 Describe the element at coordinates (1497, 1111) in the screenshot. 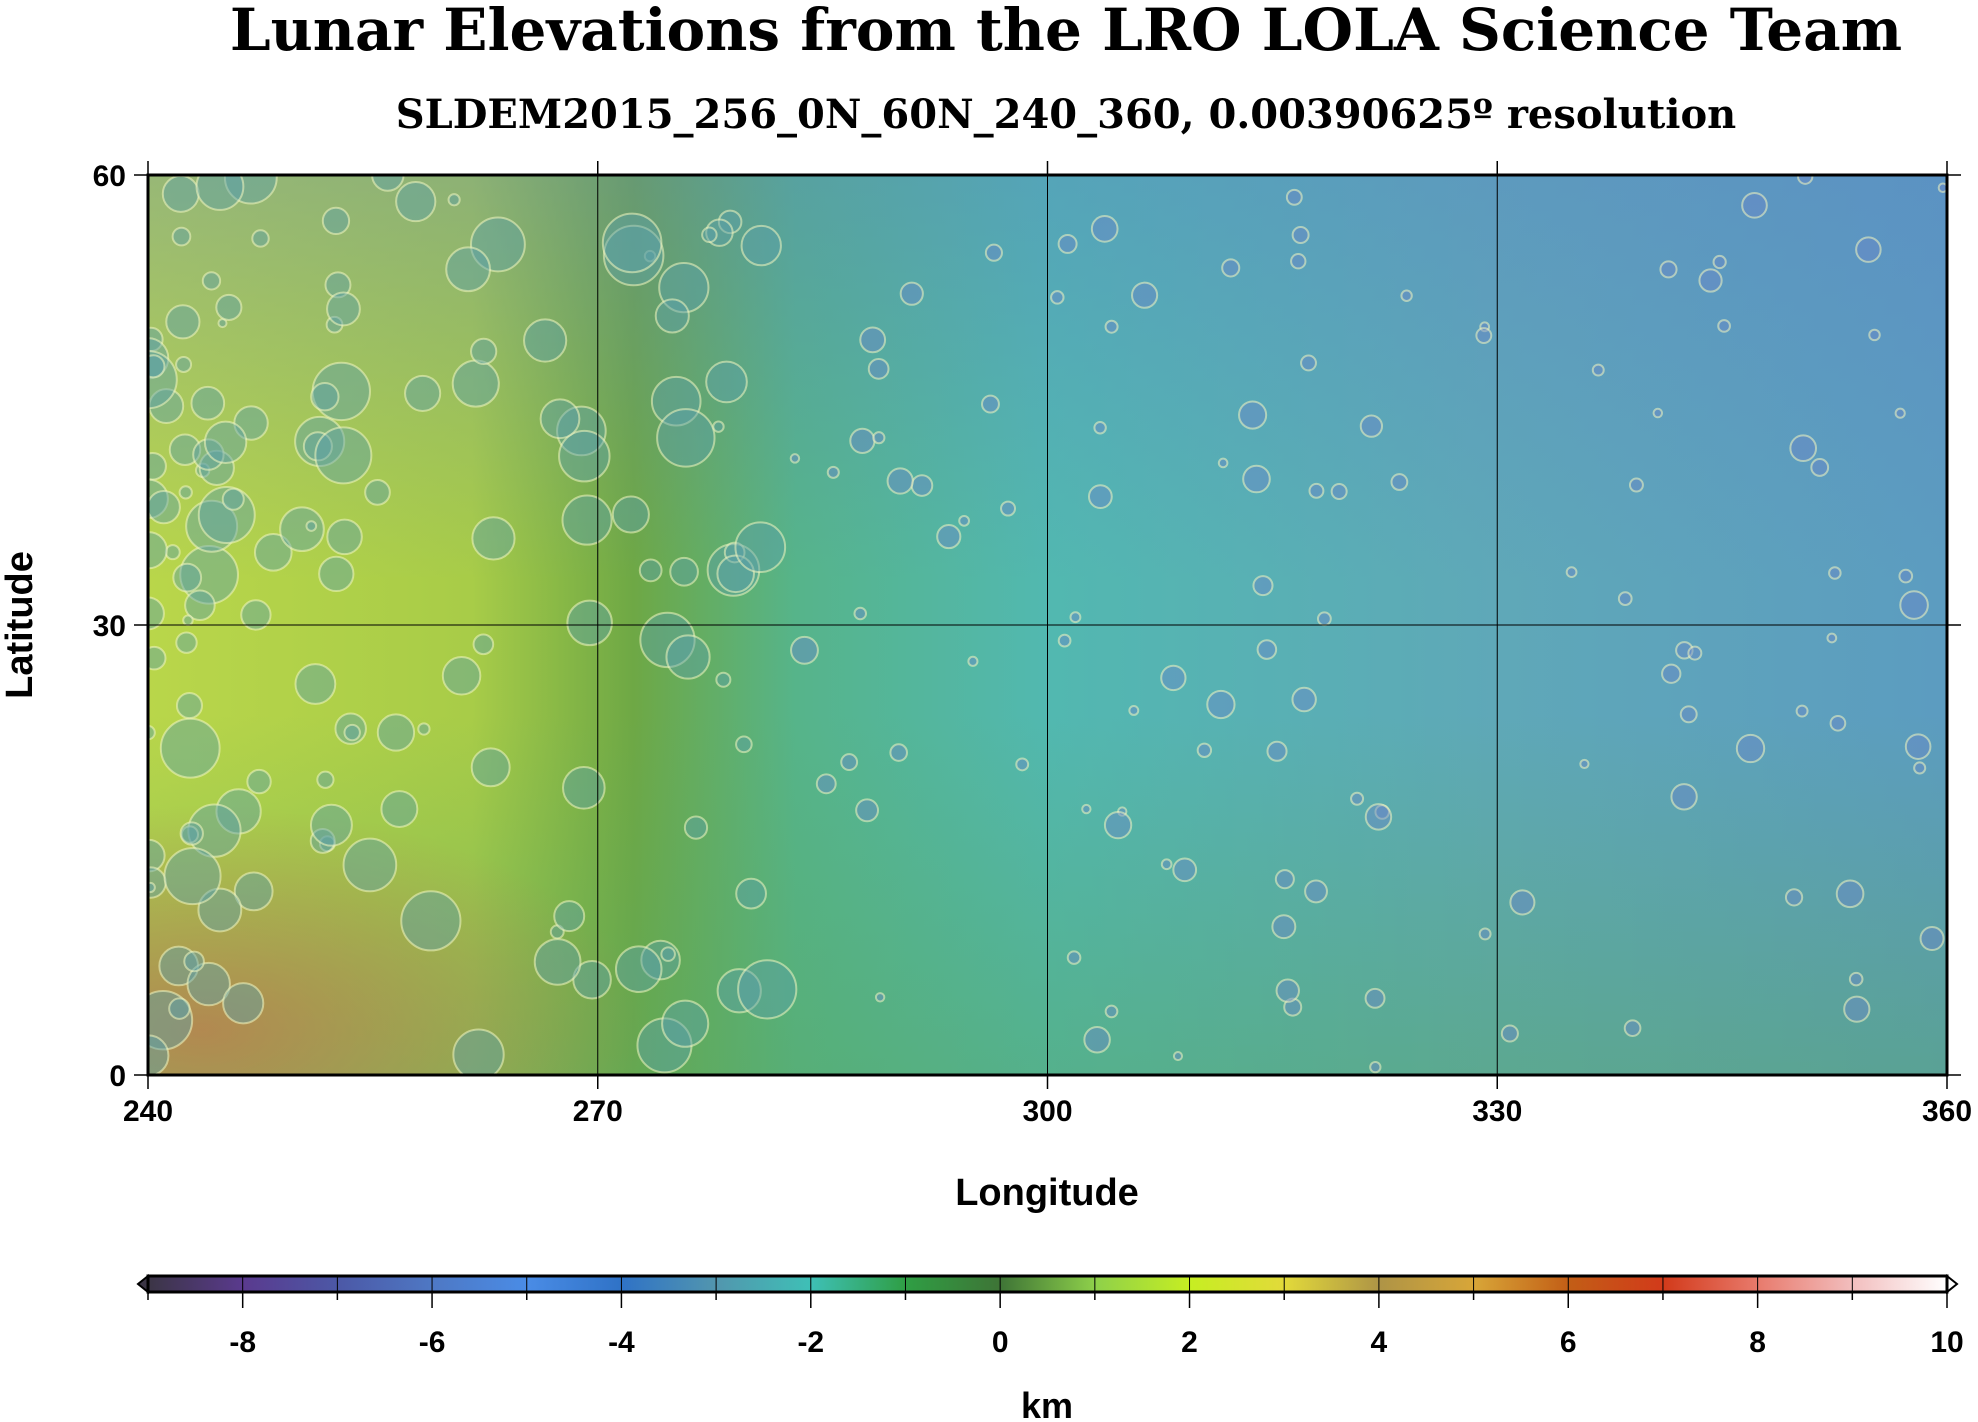

I see `x-tick-label: 330` at that location.